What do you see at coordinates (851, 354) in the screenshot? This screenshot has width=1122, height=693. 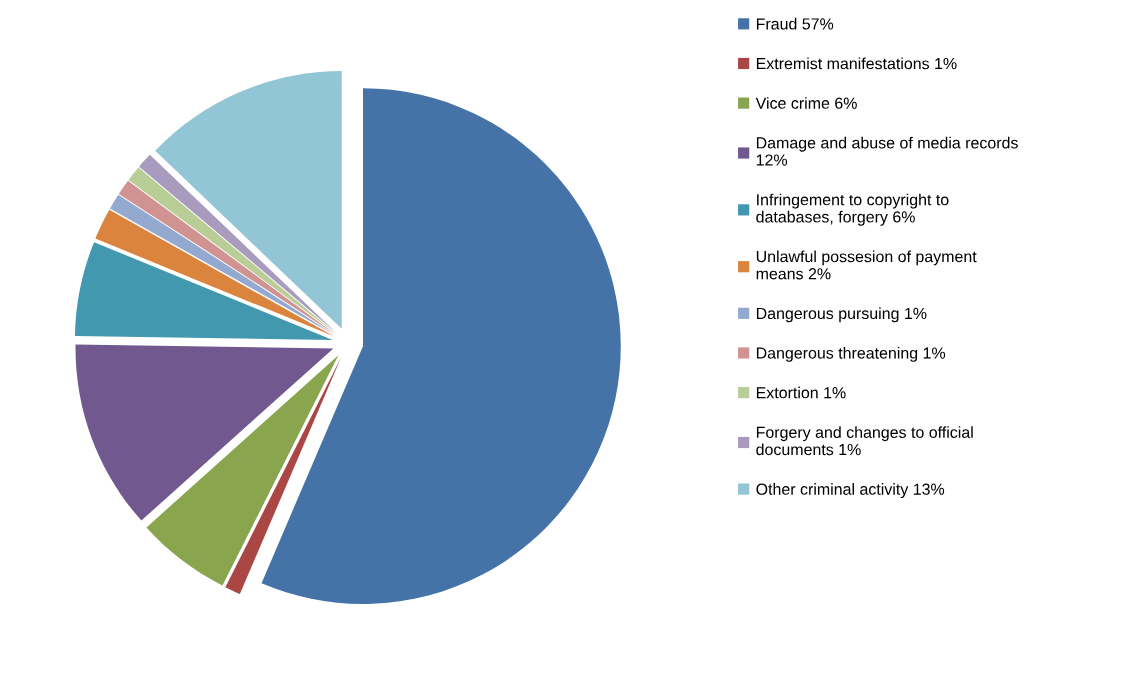 I see `legend-label: Dangerous threatening 1%` at bounding box center [851, 354].